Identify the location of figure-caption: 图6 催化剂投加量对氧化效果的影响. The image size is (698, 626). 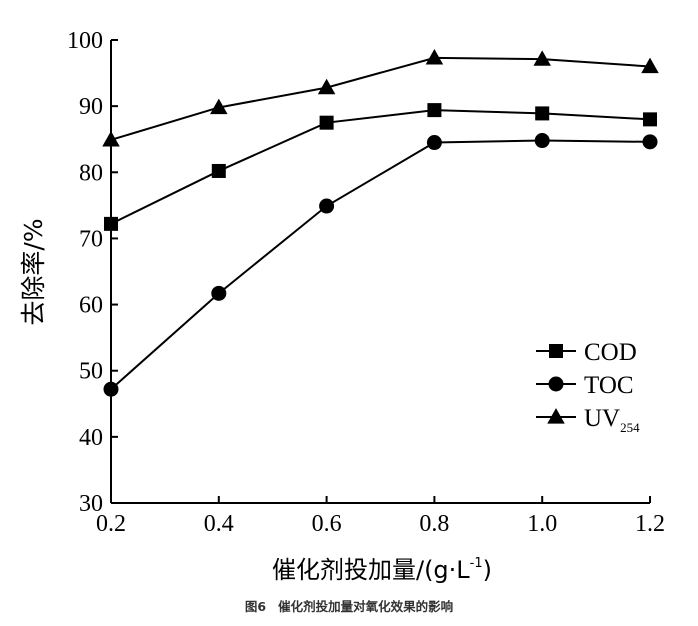
(349, 605).